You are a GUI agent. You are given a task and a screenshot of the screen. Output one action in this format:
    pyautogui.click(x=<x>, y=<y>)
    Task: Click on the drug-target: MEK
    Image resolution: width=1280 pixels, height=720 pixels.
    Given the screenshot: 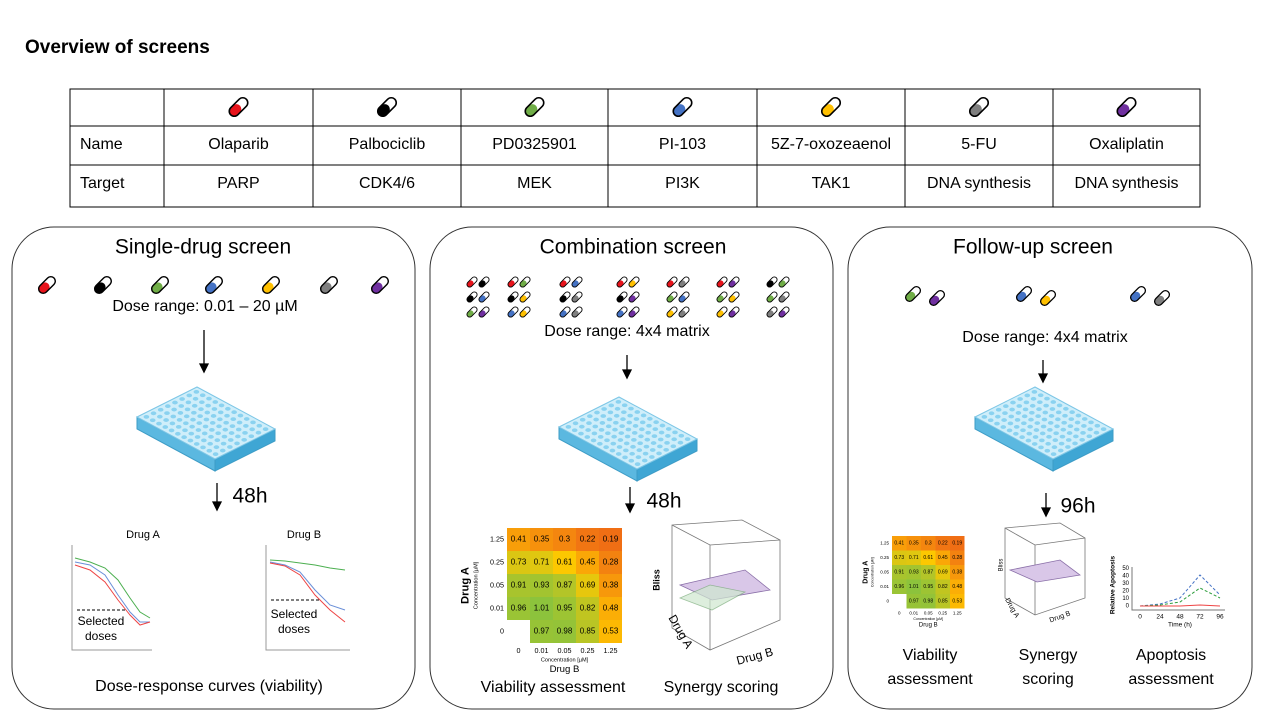 What is the action you would take?
    pyautogui.click(x=534, y=183)
    